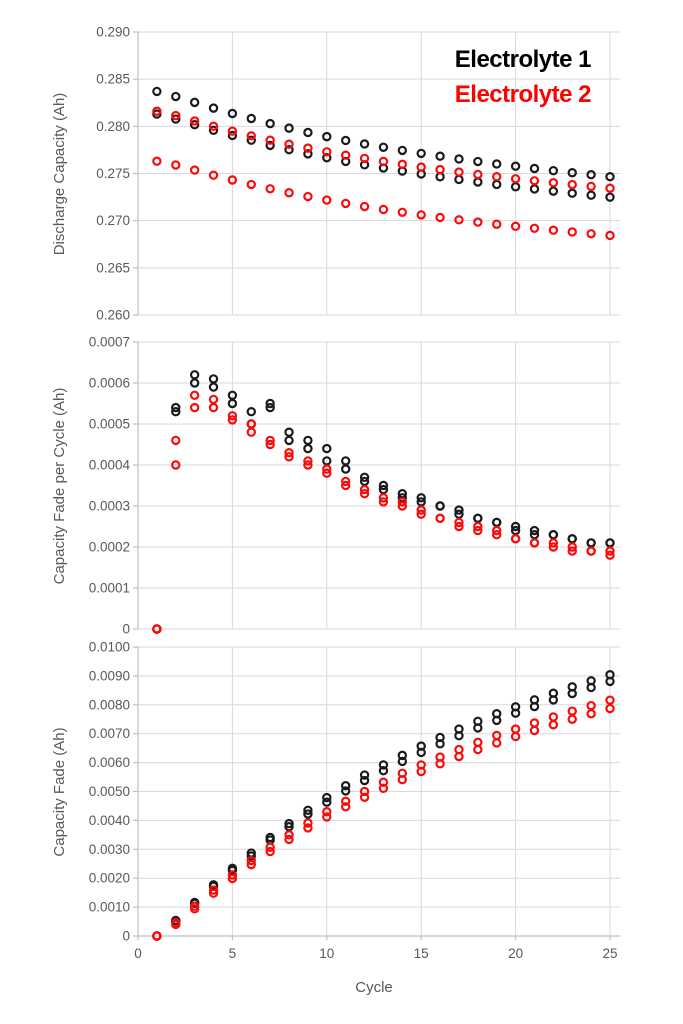  What do you see at coordinates (523, 59) in the screenshot?
I see `legend-electrolyte-1: Electrolyte 1` at bounding box center [523, 59].